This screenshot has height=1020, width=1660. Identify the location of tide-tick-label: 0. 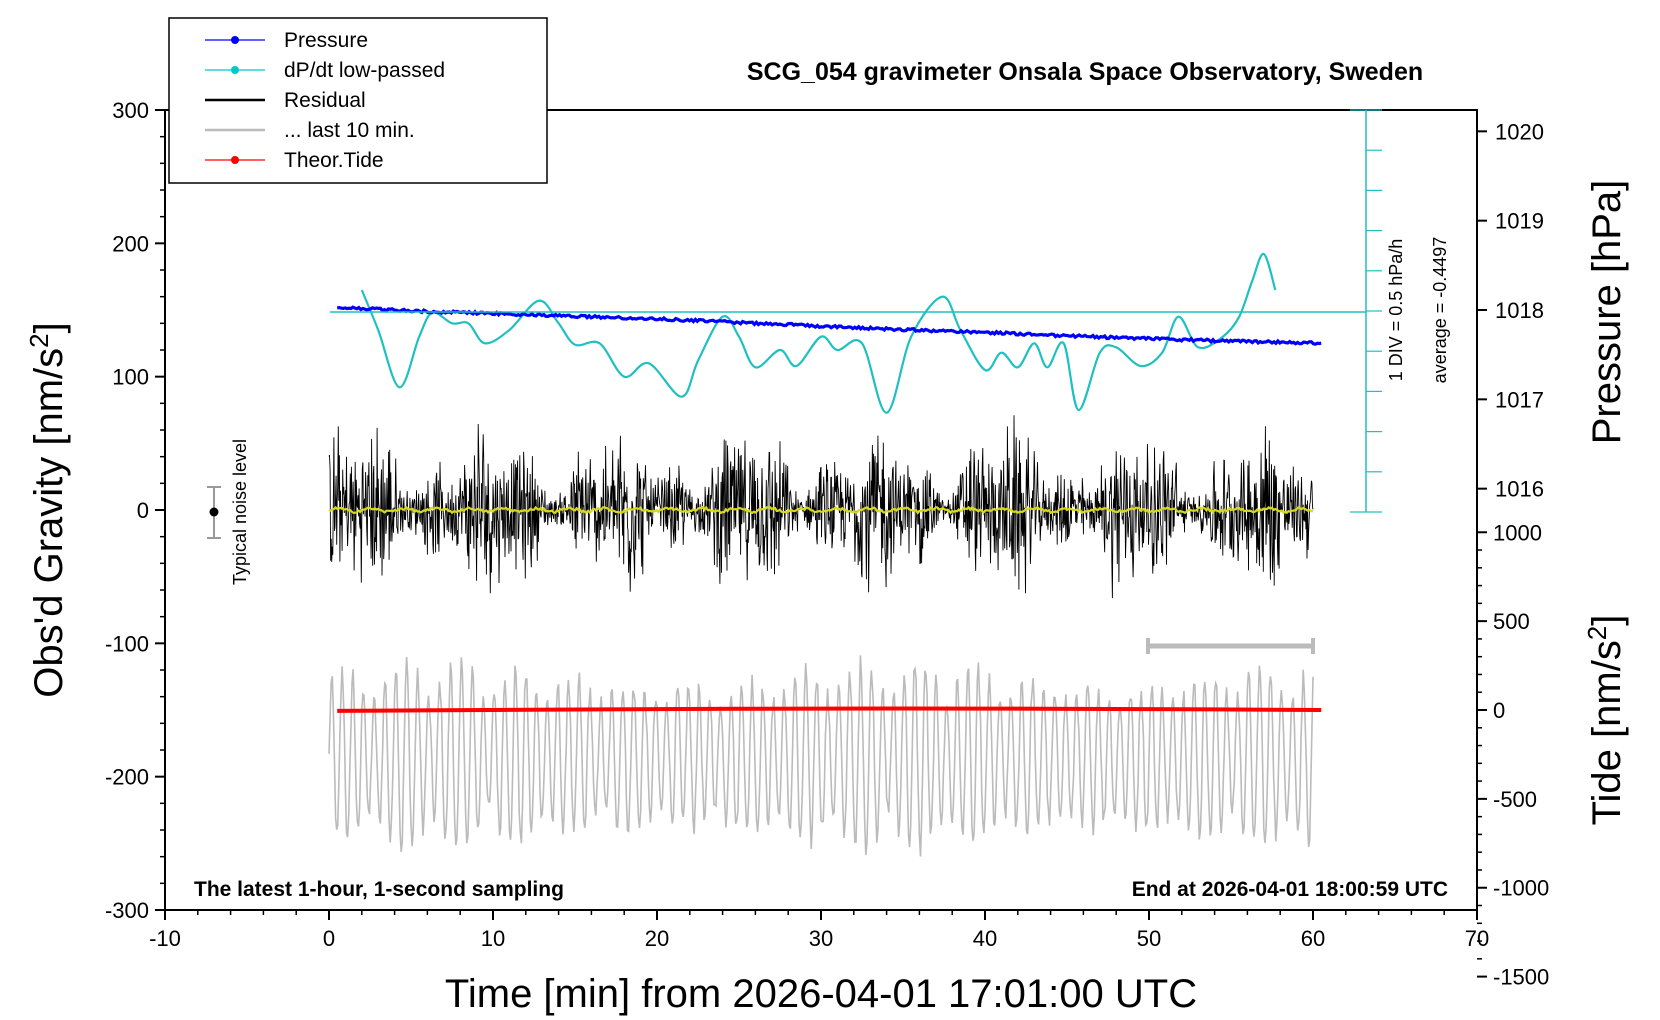
(1499, 710).